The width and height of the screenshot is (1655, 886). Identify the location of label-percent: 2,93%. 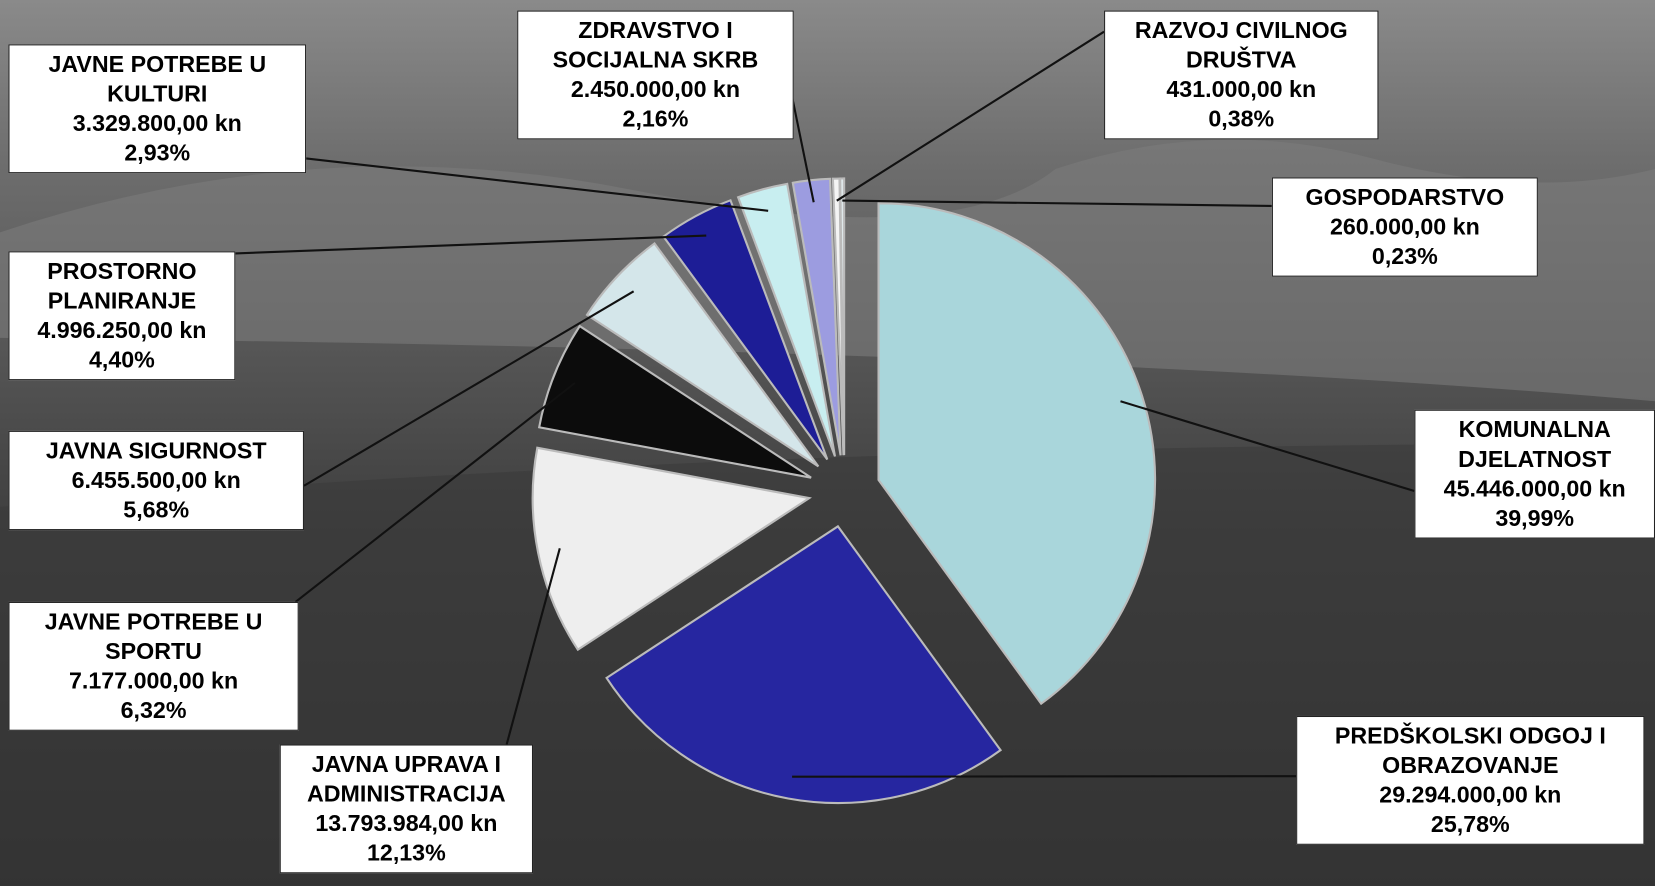
(157, 152).